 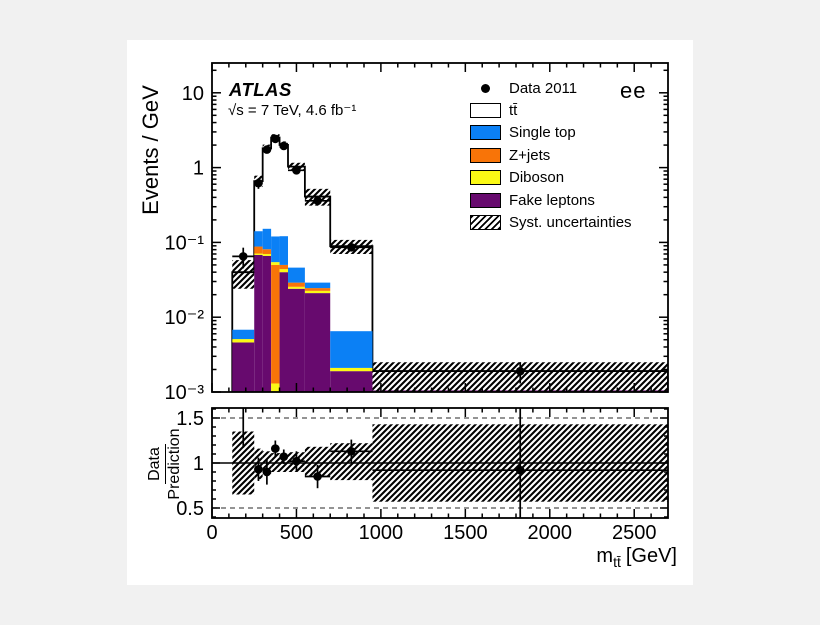 What do you see at coordinates (450, 310) in the screenshot?
I see `stacked-backgrounds` at bounding box center [450, 310].